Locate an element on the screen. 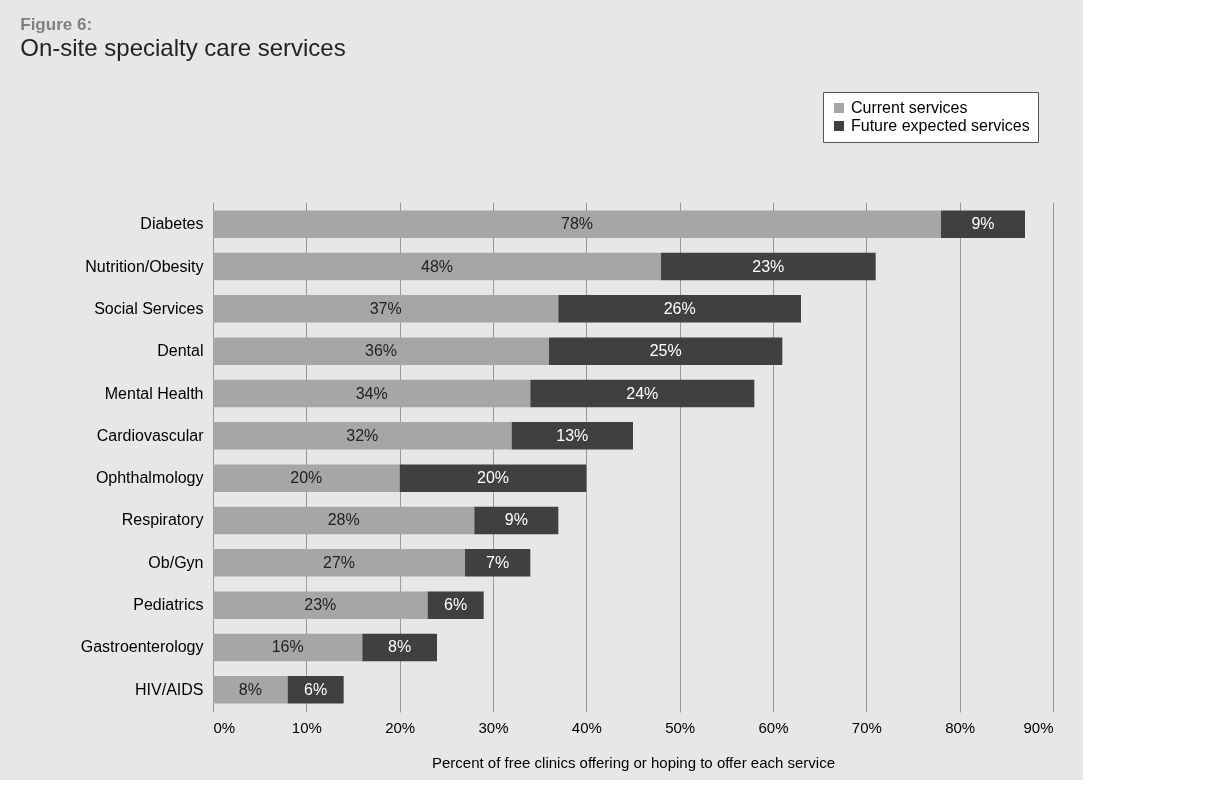 This screenshot has height=786, width=1209. y-tick-label: Respiratory is located at coordinates (162, 520).